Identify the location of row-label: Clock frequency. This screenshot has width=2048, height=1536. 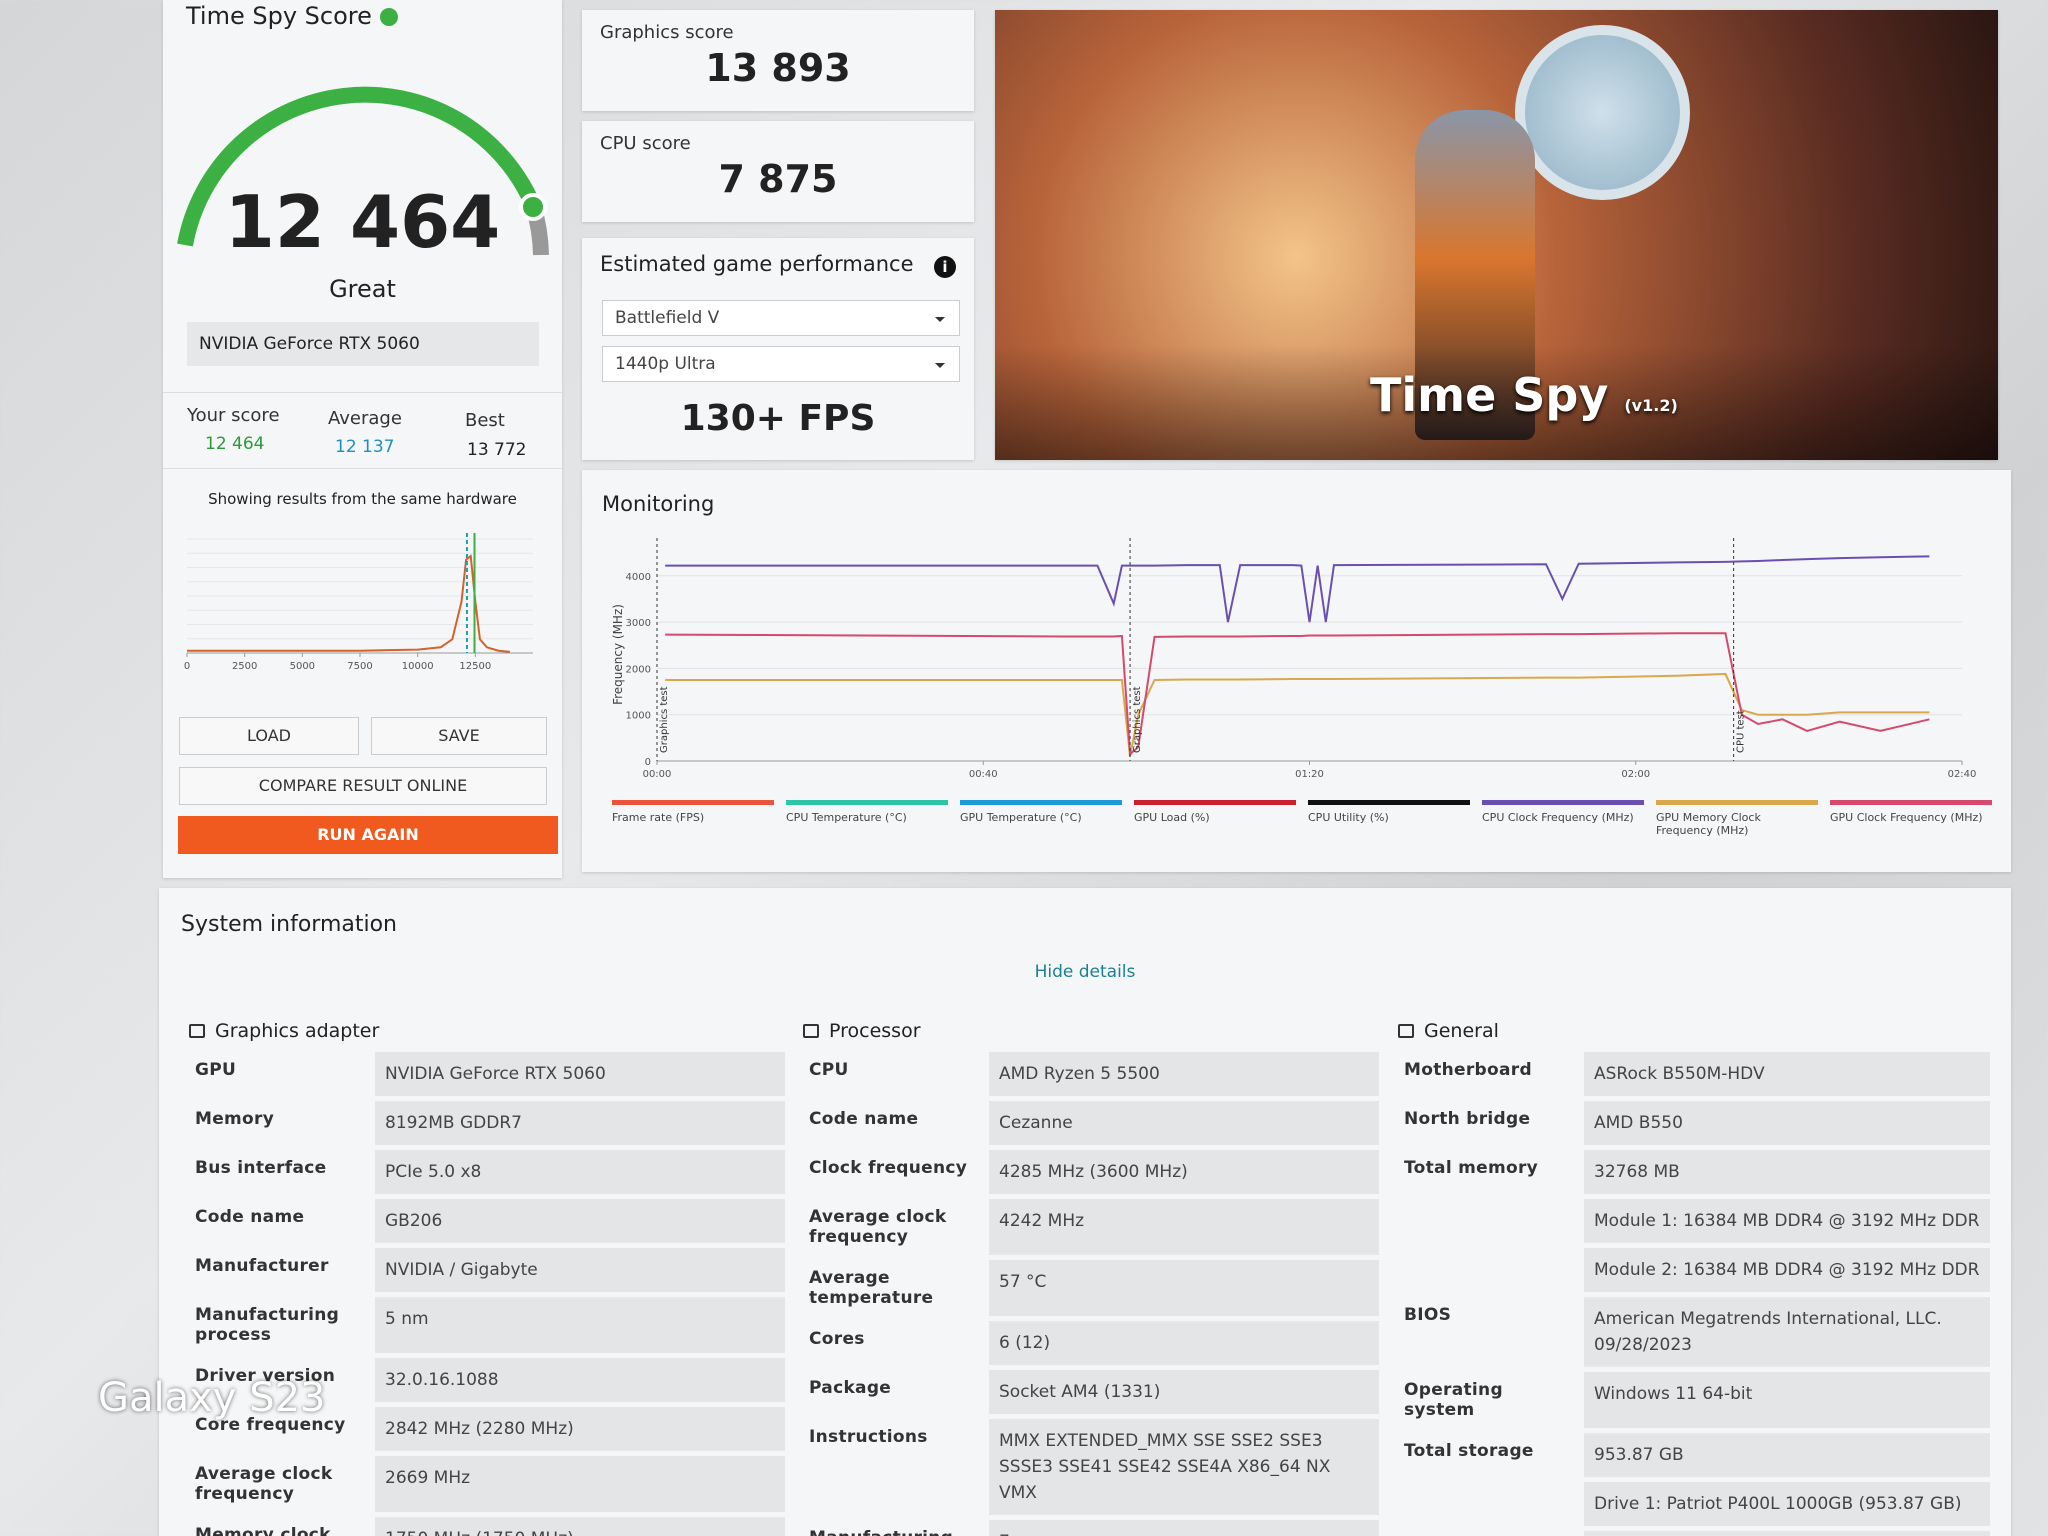
(888, 1168).